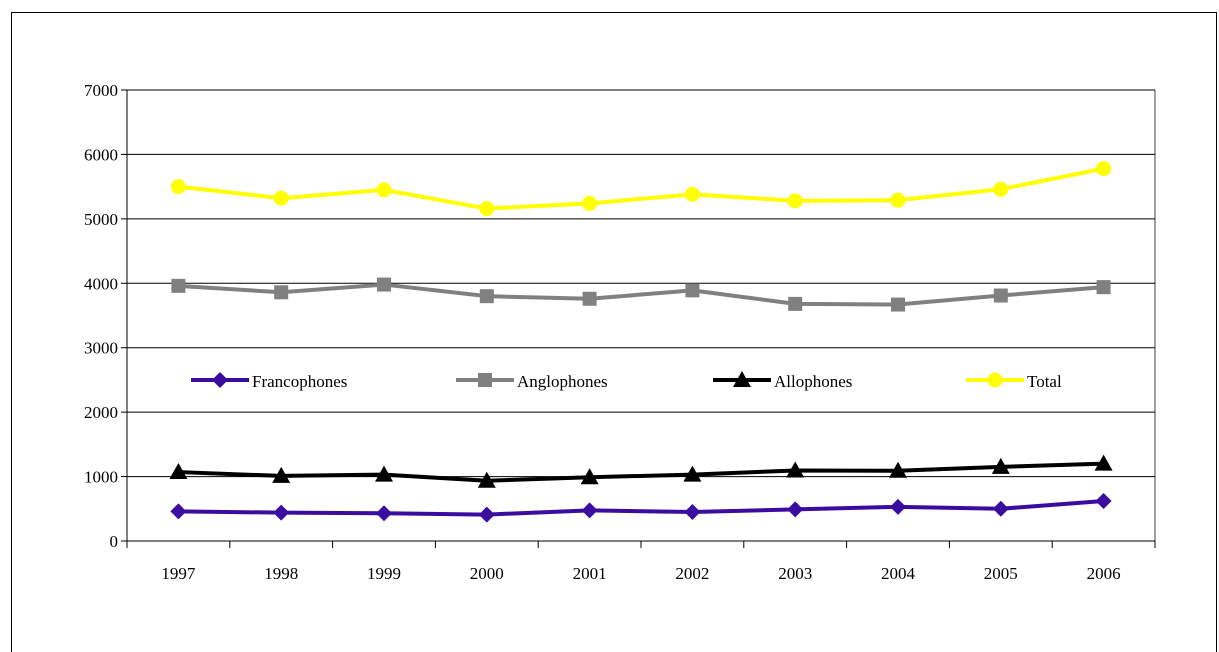  I want to click on x-tick-label: 2004, so click(898, 573).